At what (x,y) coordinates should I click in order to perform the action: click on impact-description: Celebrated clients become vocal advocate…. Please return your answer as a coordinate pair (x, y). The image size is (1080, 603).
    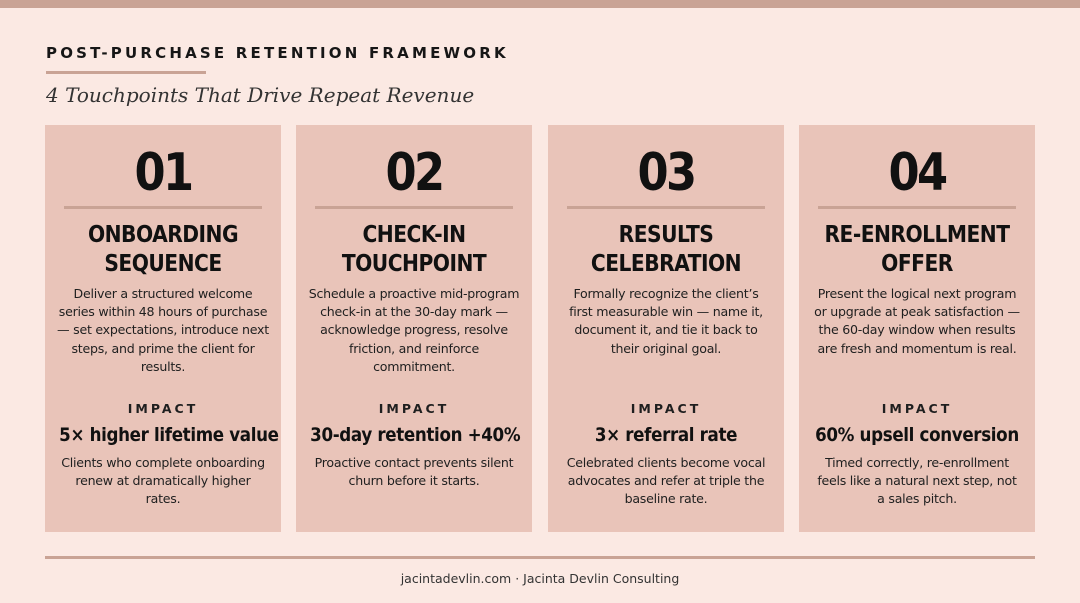
    Looking at the image, I should click on (666, 481).